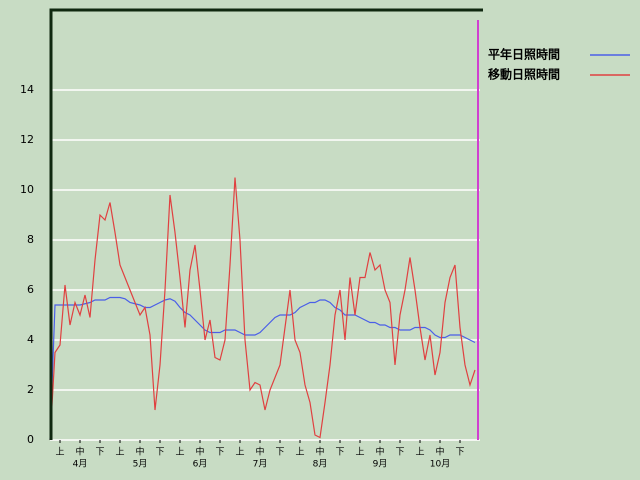  I want to click on y-tick-label: 10, so click(27, 189).